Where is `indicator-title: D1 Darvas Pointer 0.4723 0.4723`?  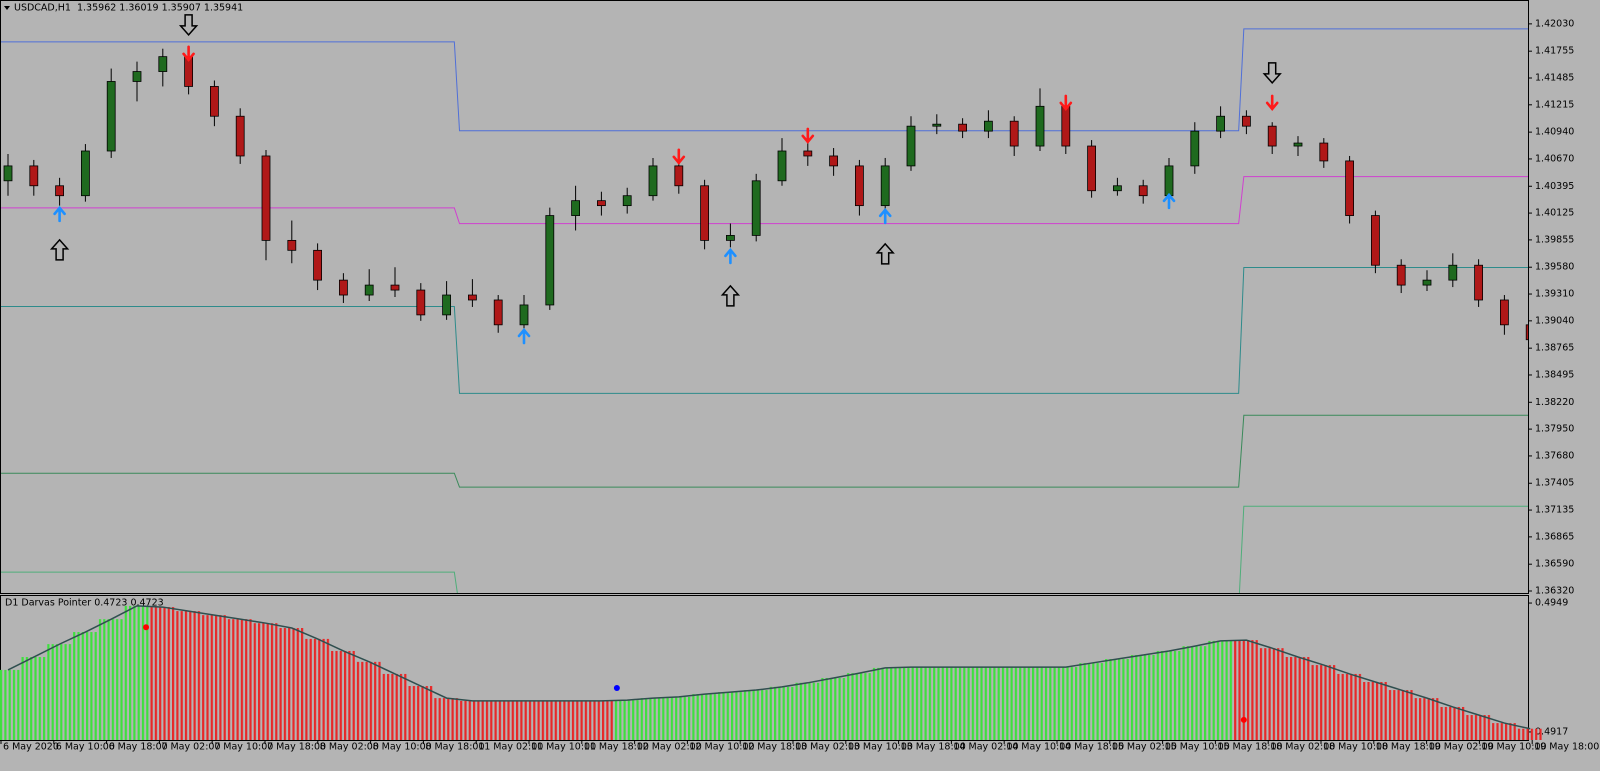
indicator-title: D1 Darvas Pointer 0.4723 0.4723 is located at coordinates (84, 603).